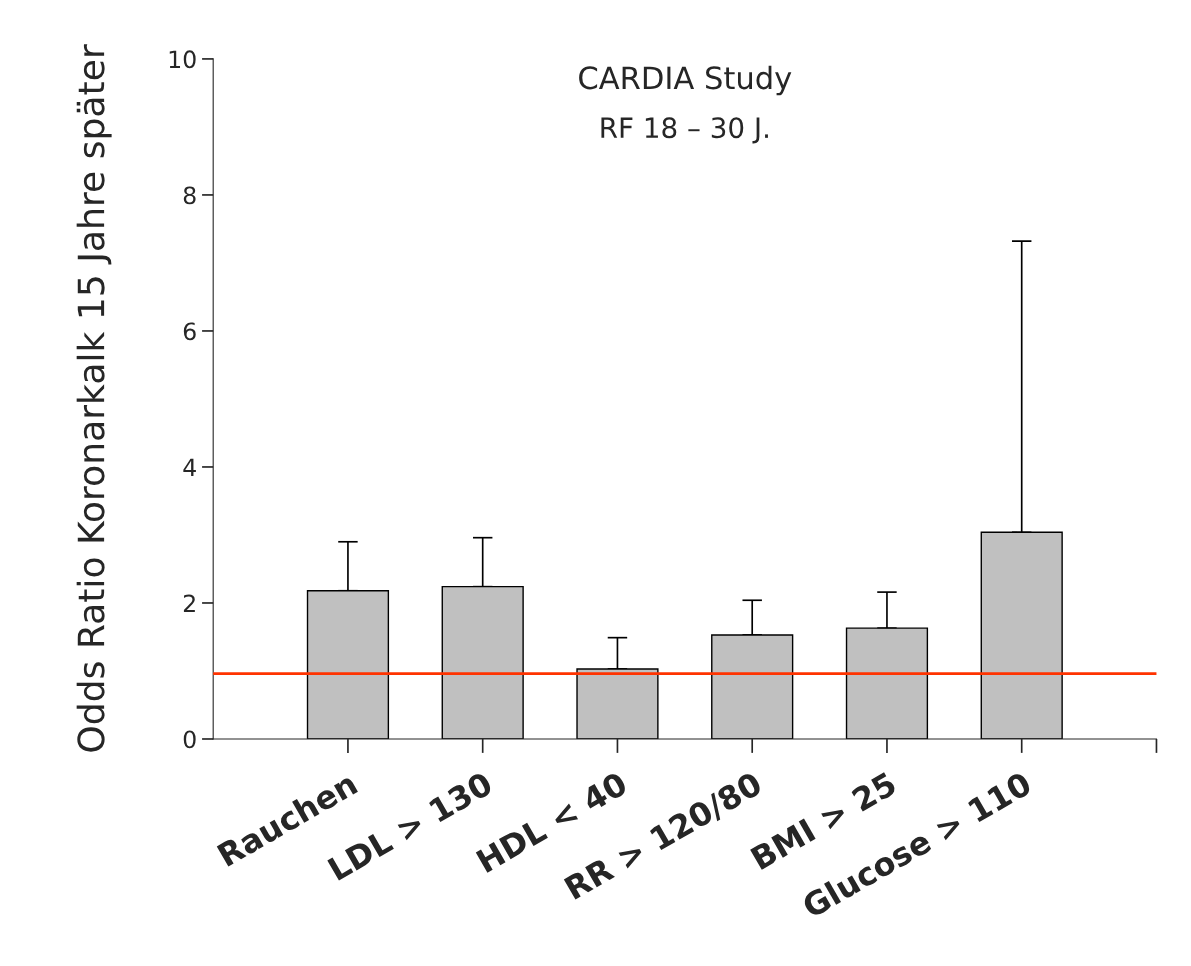 The image size is (1191, 966). Describe the element at coordinates (189, 603) in the screenshot. I see `y-tick-label: 2` at that location.